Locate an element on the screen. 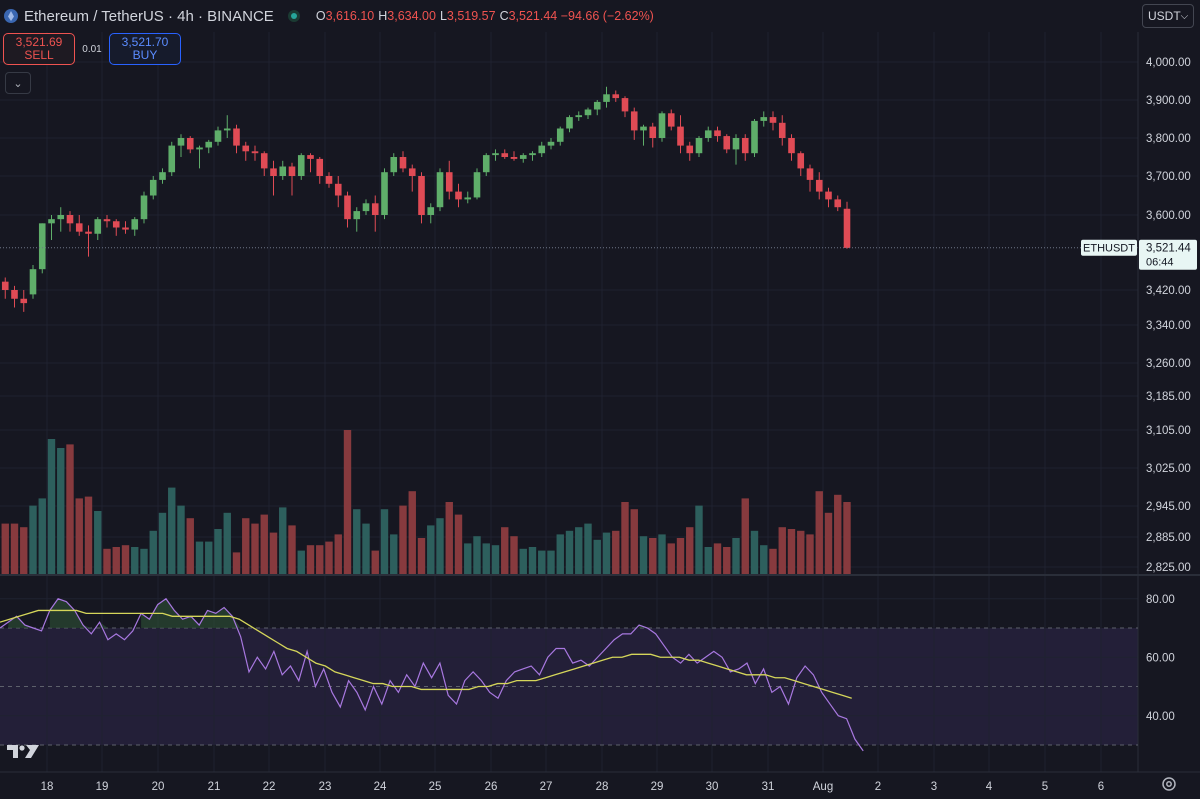 The image size is (1200, 799). time-tick-label: 22 is located at coordinates (269, 787).